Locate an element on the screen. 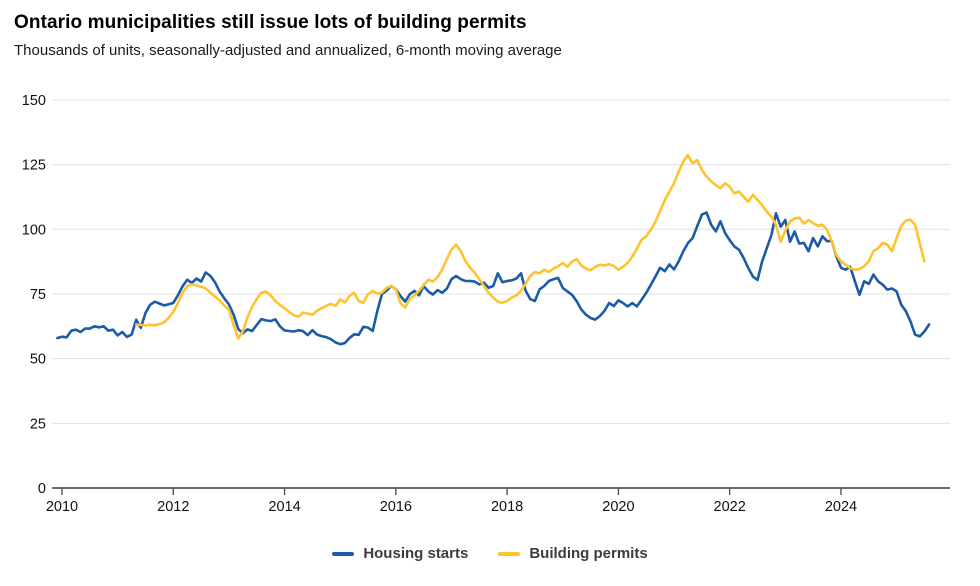 The height and width of the screenshot is (586, 980). y-tick-label: 0 is located at coordinates (42, 489).